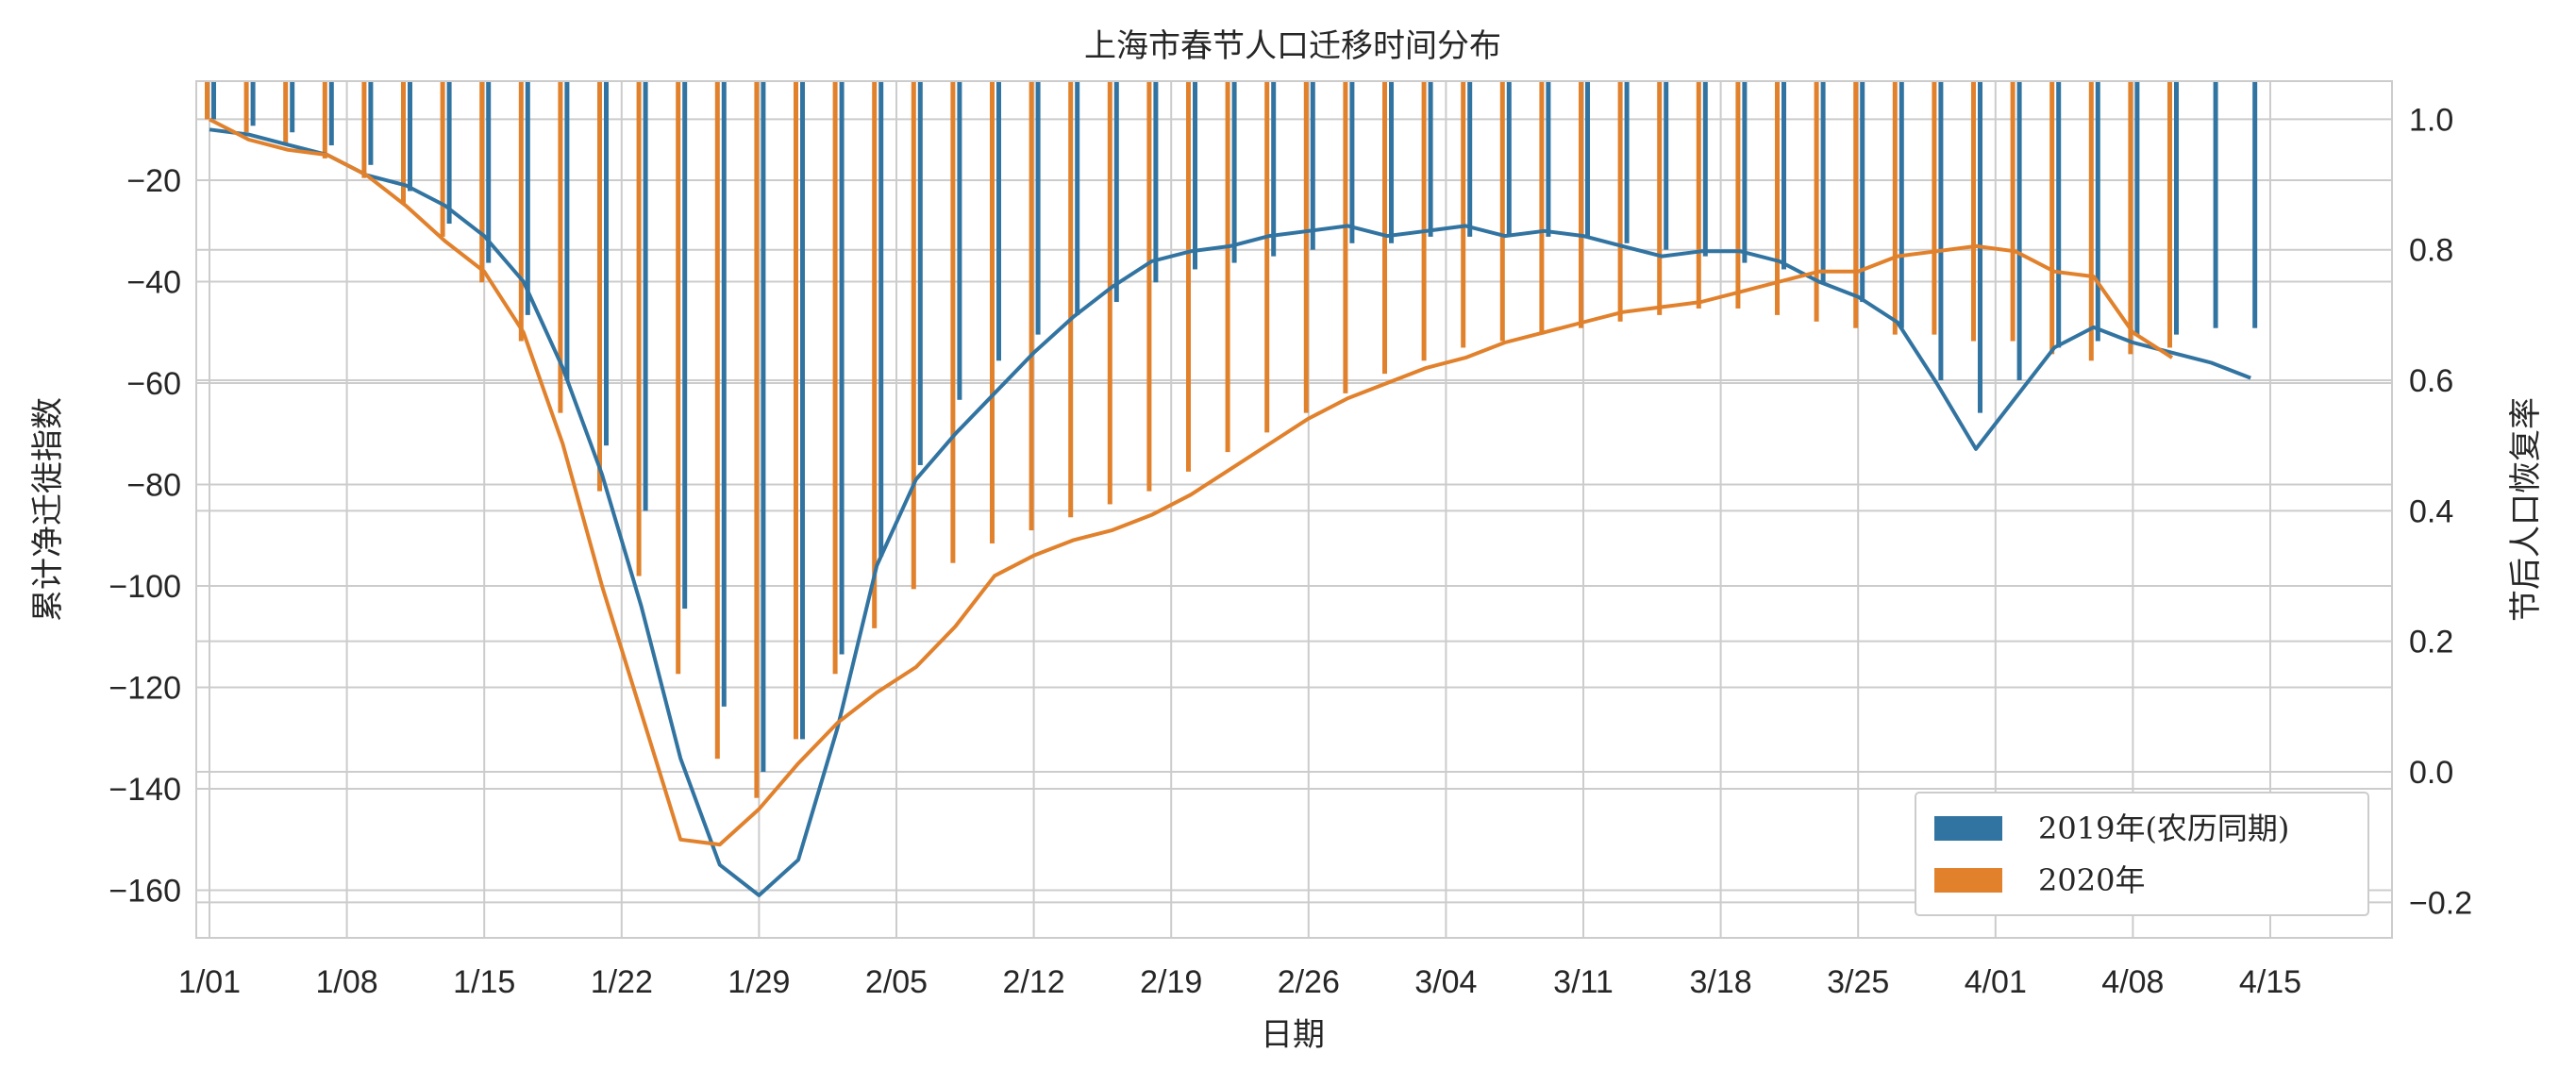 The height and width of the screenshot is (1086, 2576). Describe the element at coordinates (1171, 982) in the screenshot. I see `x-tick-label: 2/19` at that location.